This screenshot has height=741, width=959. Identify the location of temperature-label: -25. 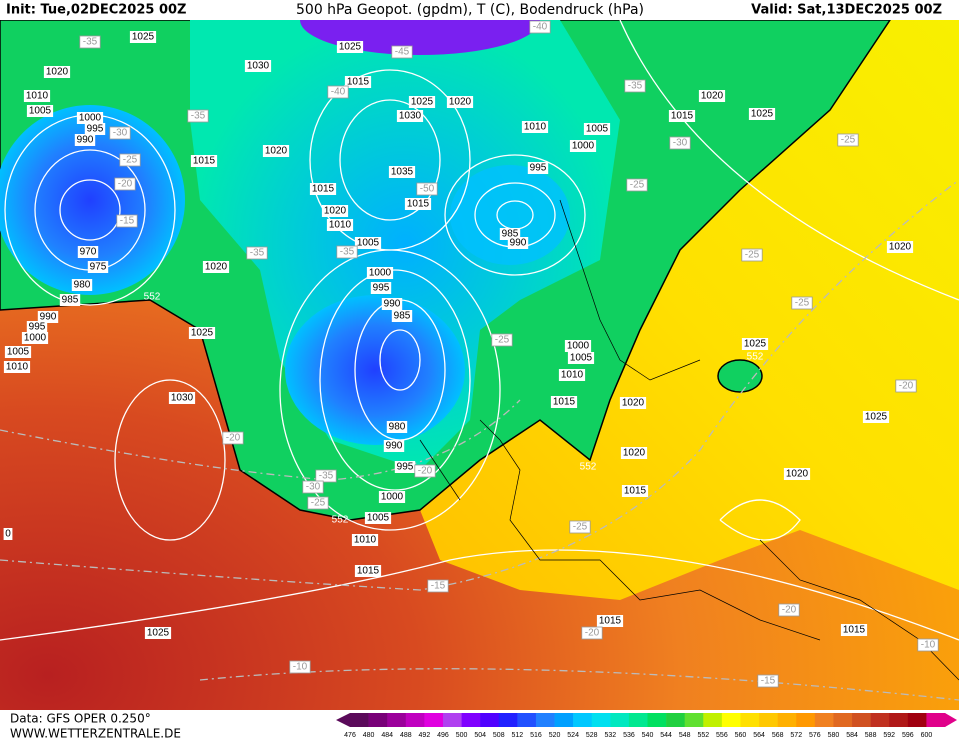
(318, 503).